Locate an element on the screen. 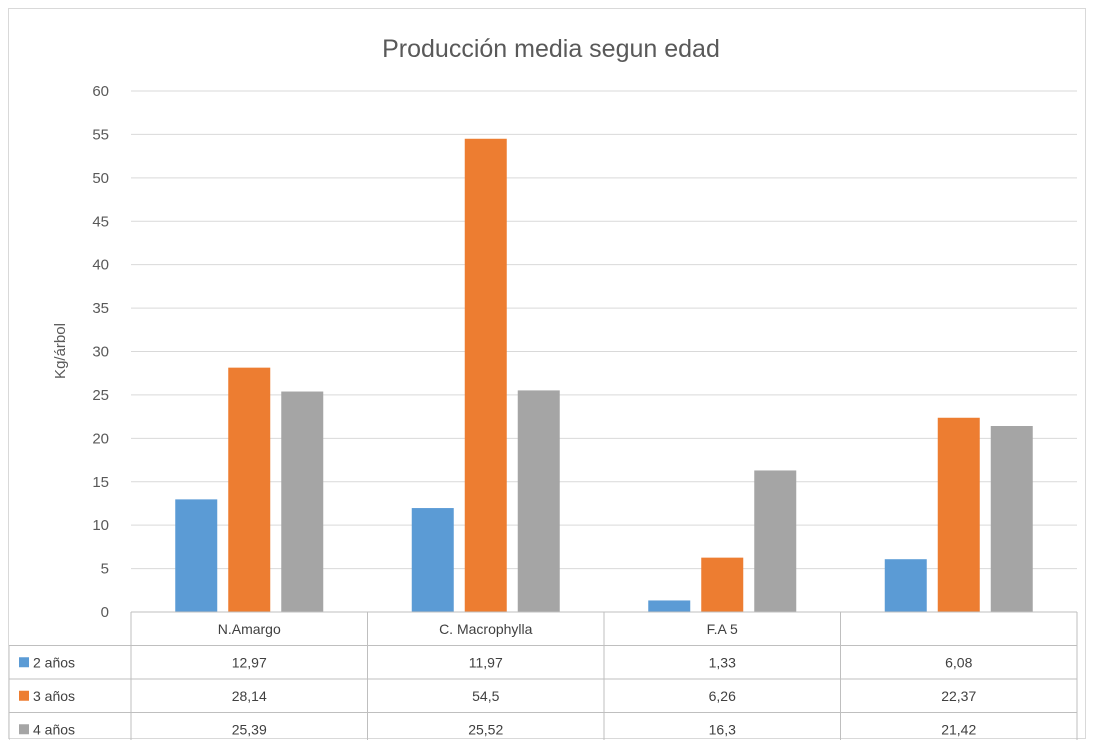 The image size is (1094, 747). data-label: 6,26 is located at coordinates (722, 696).